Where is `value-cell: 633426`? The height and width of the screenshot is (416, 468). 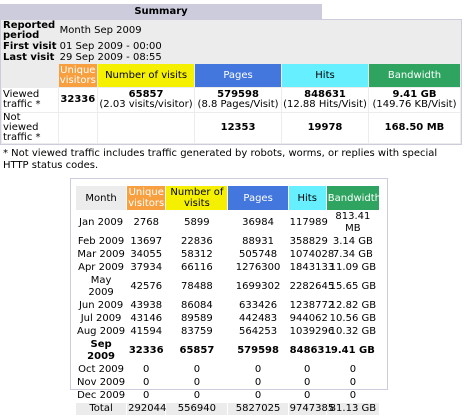
value-cell: 633426 is located at coordinates (258, 305).